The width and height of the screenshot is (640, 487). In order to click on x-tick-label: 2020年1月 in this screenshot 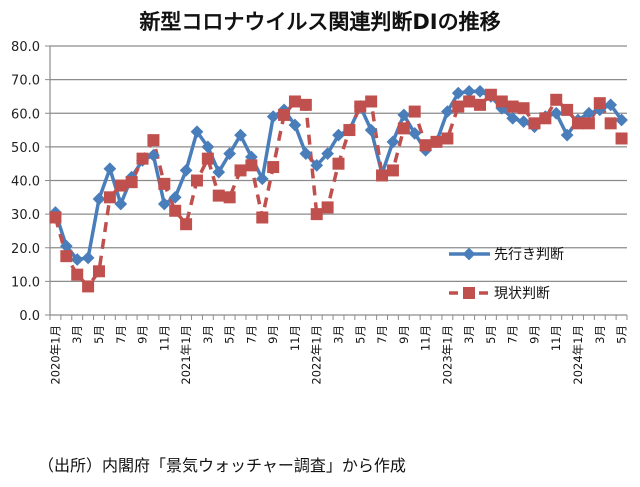, I will do `click(55, 355)`.